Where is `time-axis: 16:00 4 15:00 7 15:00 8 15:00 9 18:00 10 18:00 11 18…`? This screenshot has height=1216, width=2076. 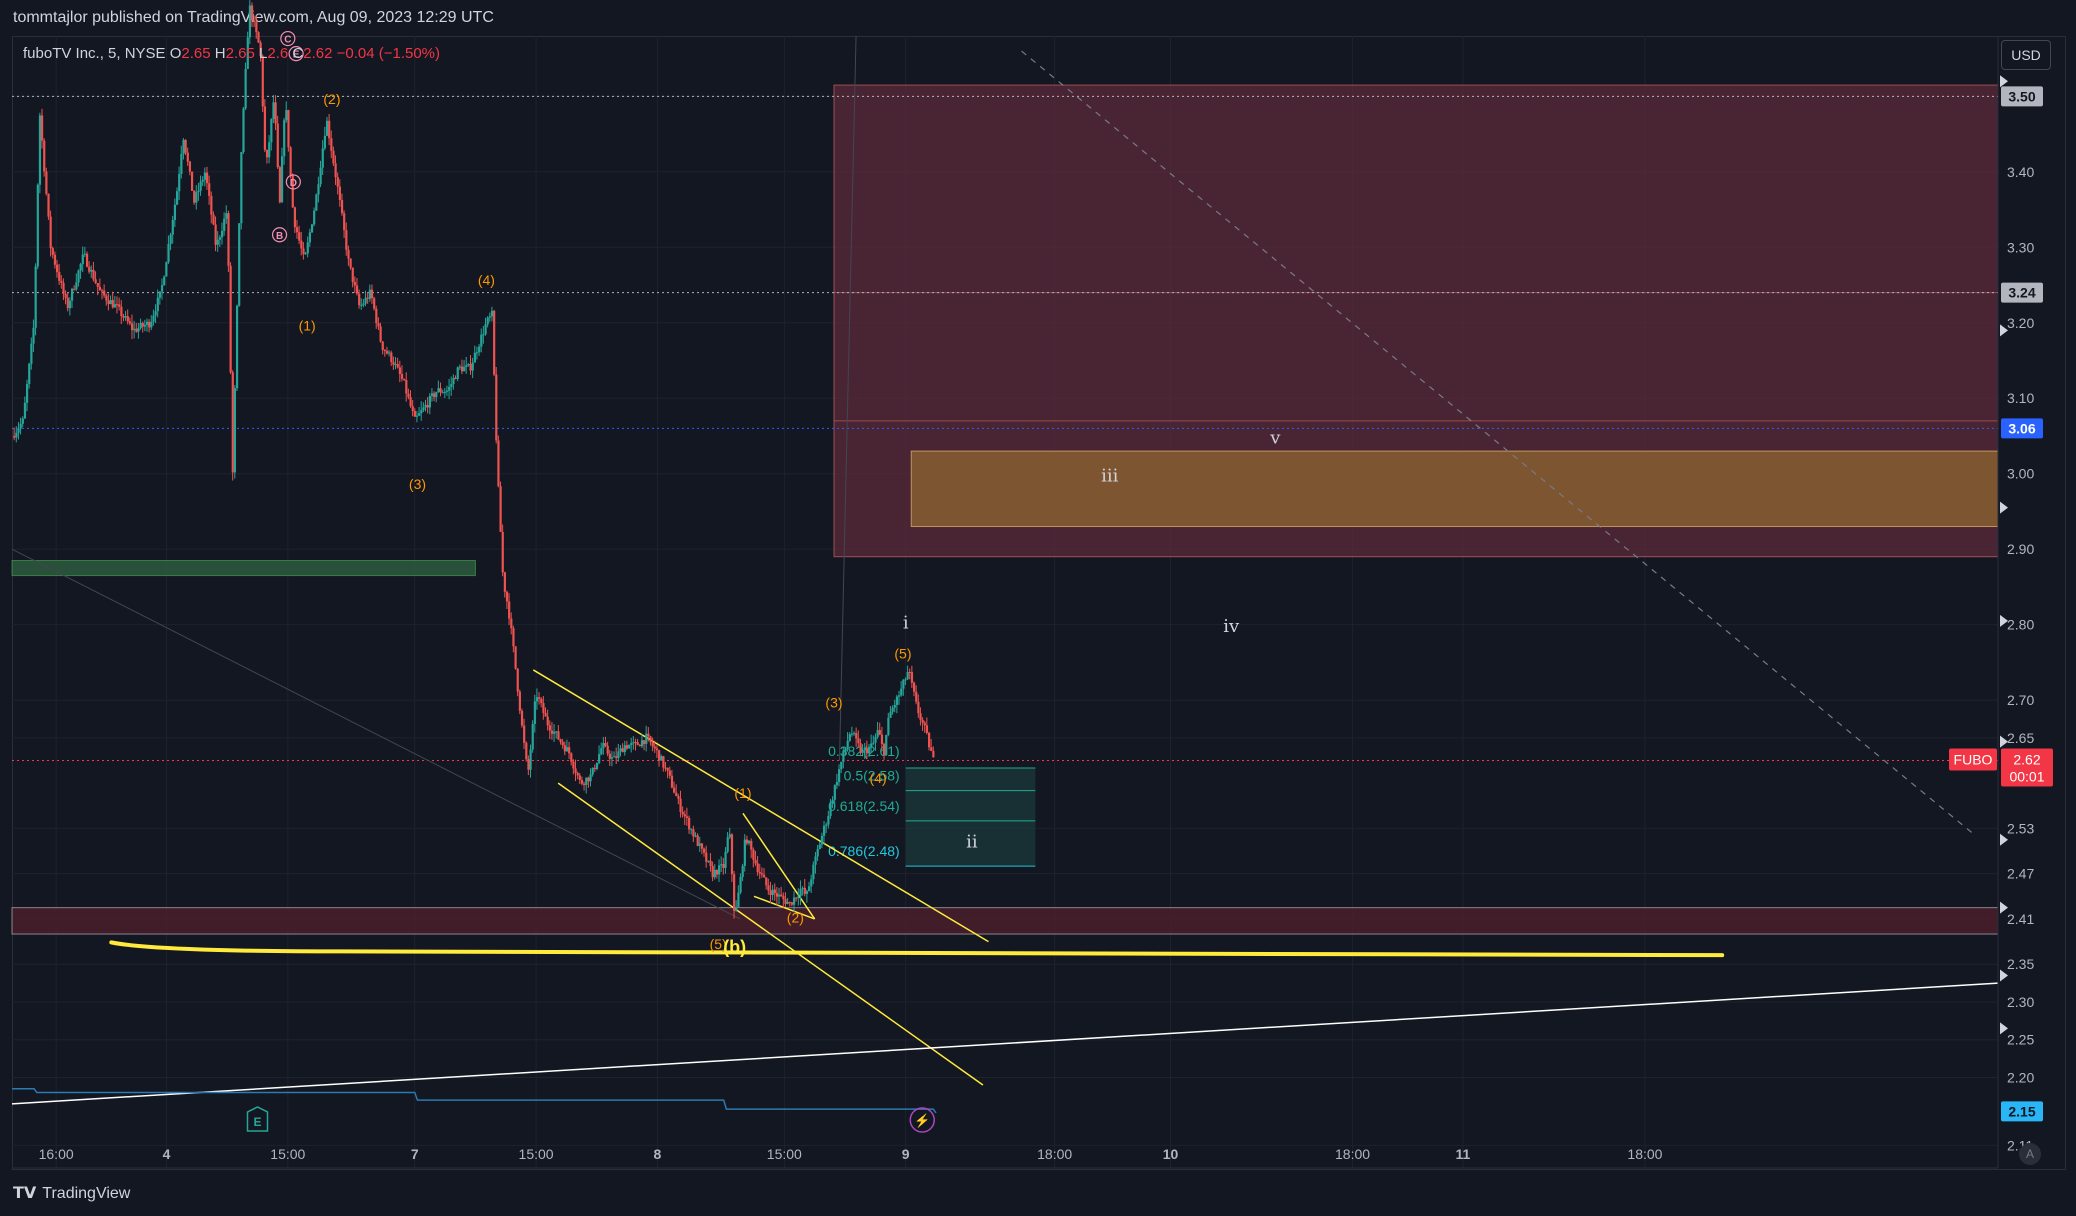 time-axis: 16:00 4 15:00 7 15:00 8 15:00 9 18:00 10 18:00 11 18… is located at coordinates (1005, 1157).